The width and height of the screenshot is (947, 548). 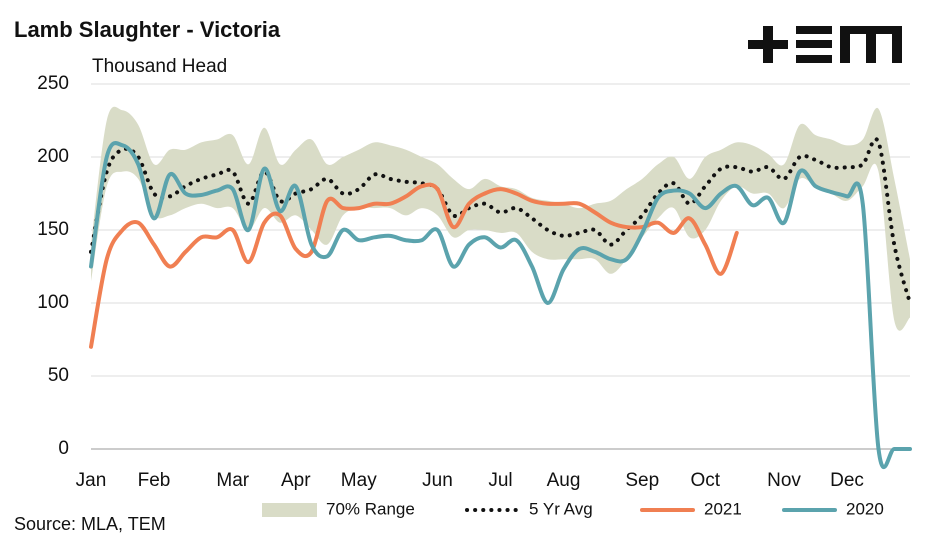 What do you see at coordinates (296, 480) in the screenshot?
I see `x-tick-label: Apr` at bounding box center [296, 480].